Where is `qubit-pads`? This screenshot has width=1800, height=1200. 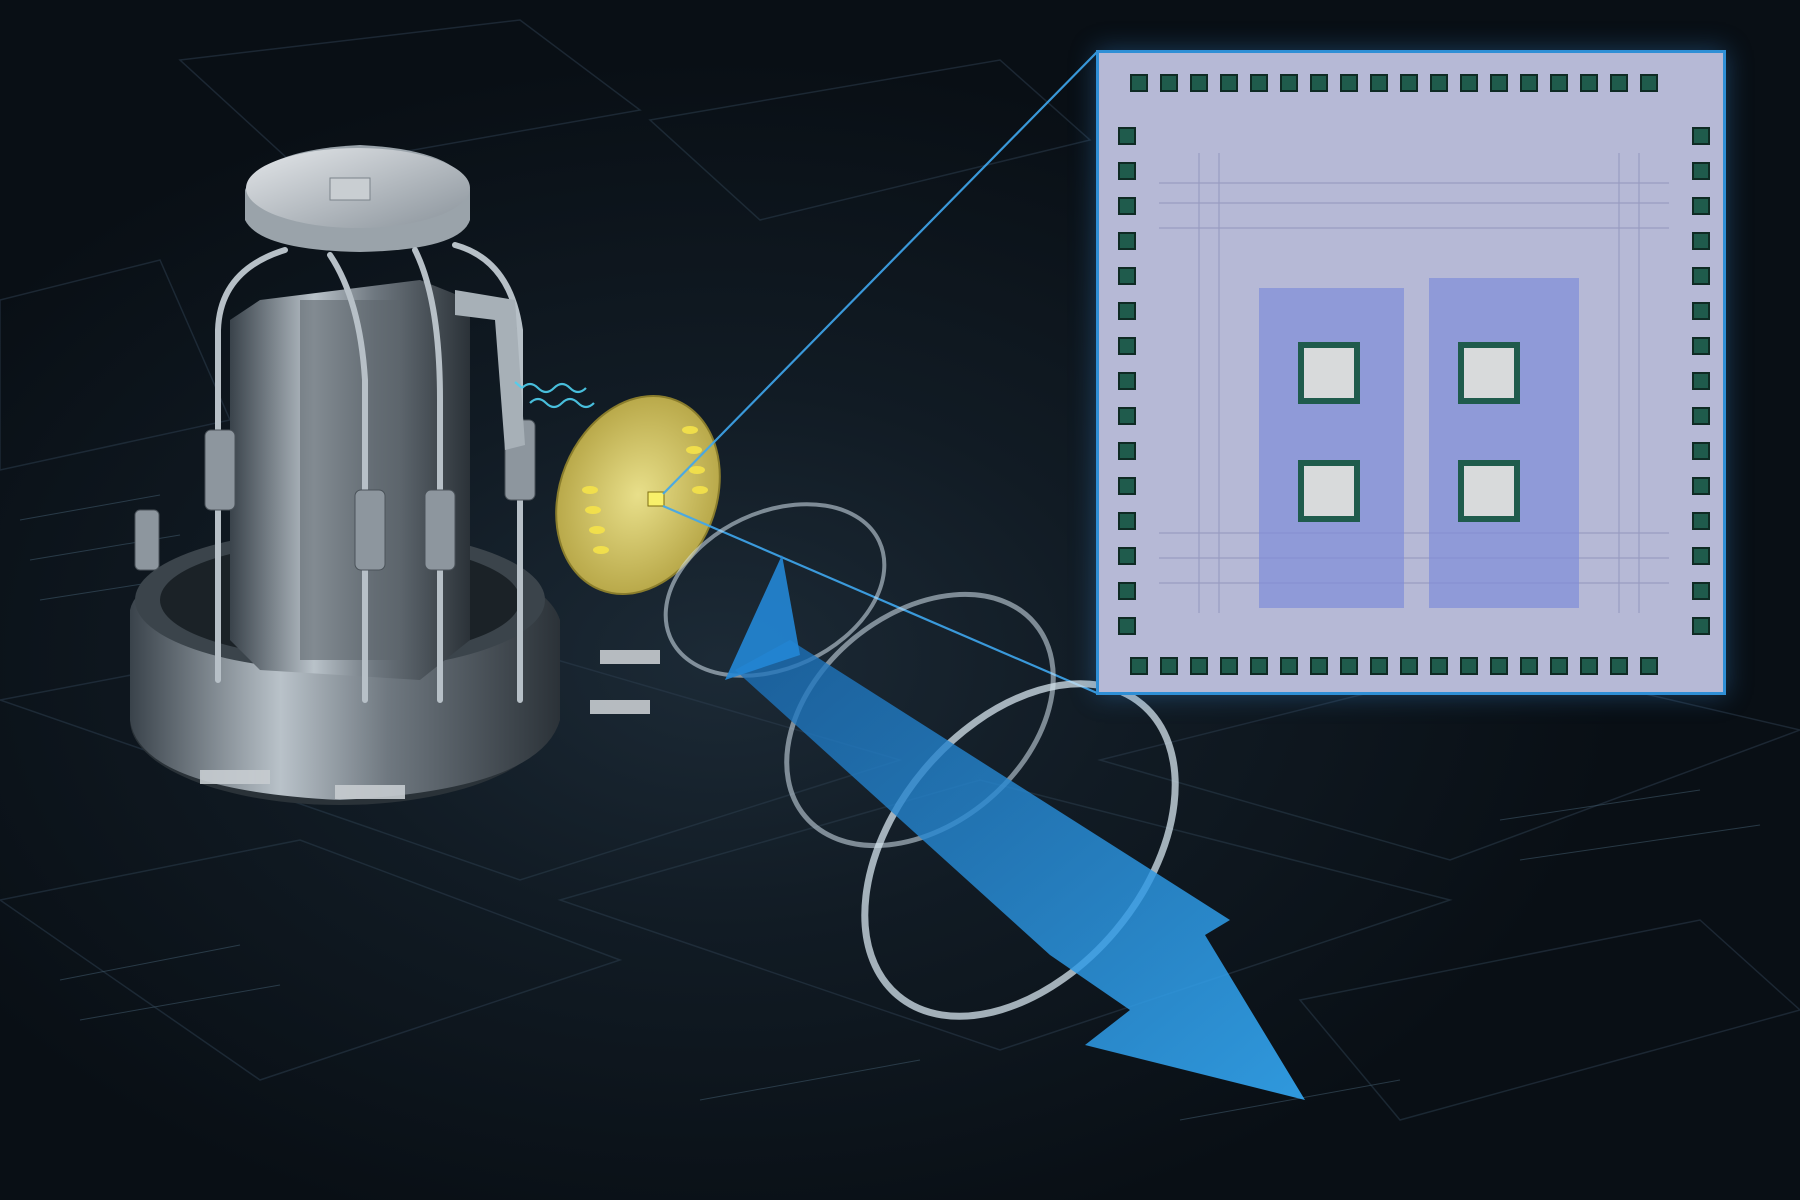 qubit-pads is located at coordinates (1409, 432).